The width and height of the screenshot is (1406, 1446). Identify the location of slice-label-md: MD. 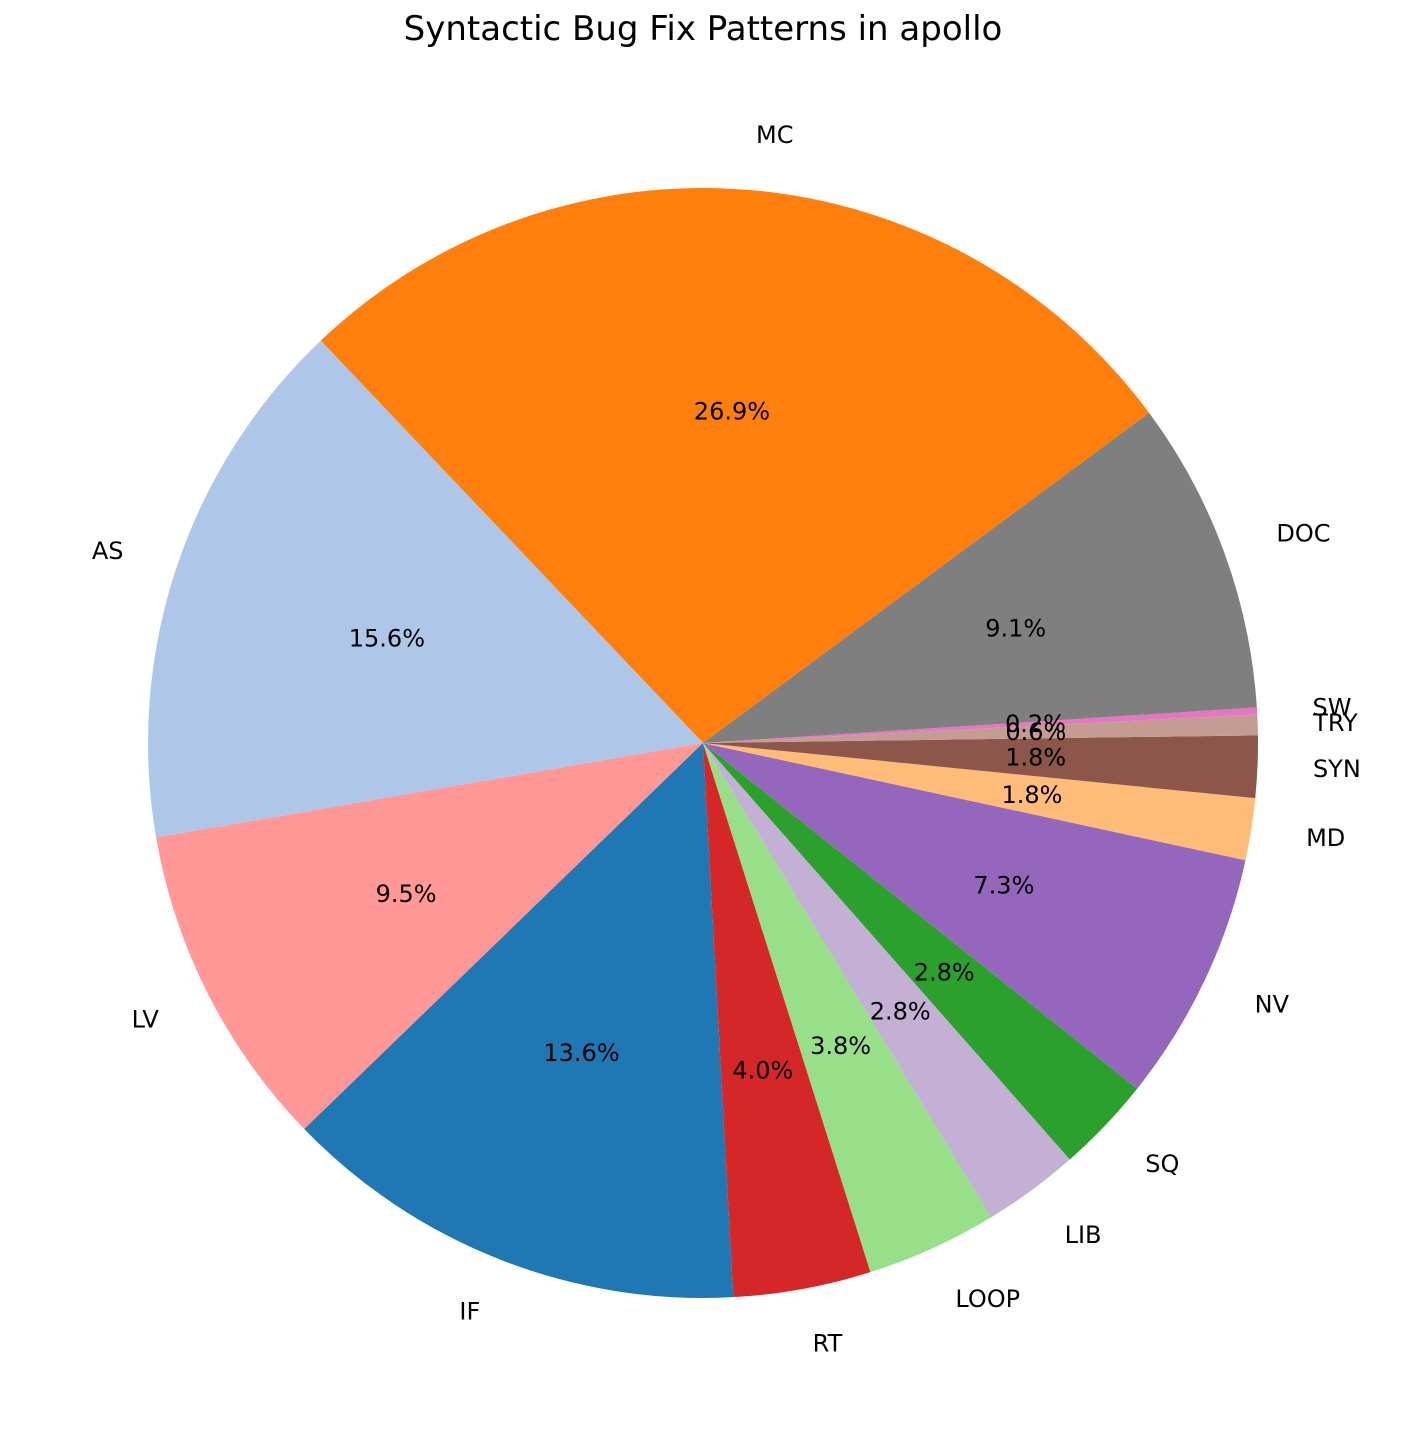
(1325, 838).